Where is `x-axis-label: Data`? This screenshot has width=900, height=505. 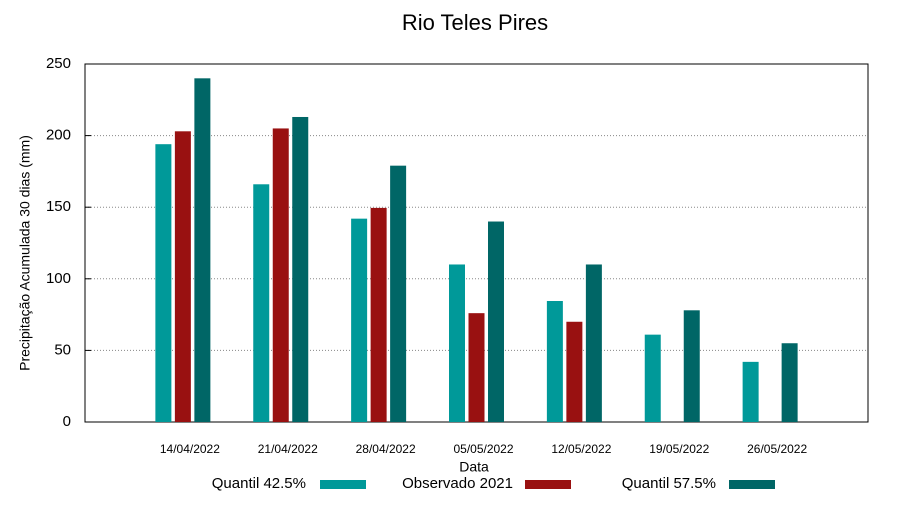
x-axis-label: Data is located at coordinates (474, 467).